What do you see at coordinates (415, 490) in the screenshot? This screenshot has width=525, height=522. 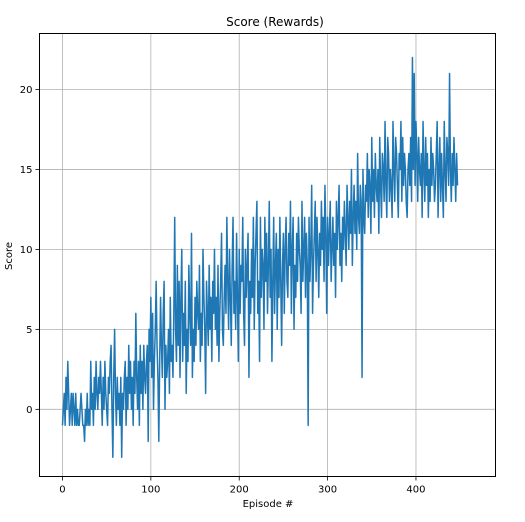 I see `x-tick-label: 400` at bounding box center [415, 490].